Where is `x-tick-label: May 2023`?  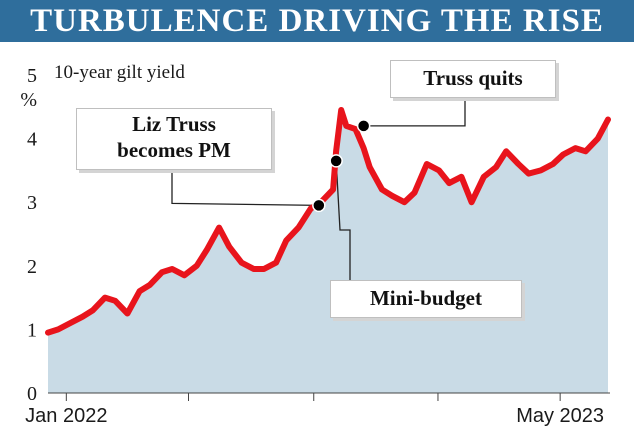
x-tick-label: May 2023 is located at coordinates (560, 416).